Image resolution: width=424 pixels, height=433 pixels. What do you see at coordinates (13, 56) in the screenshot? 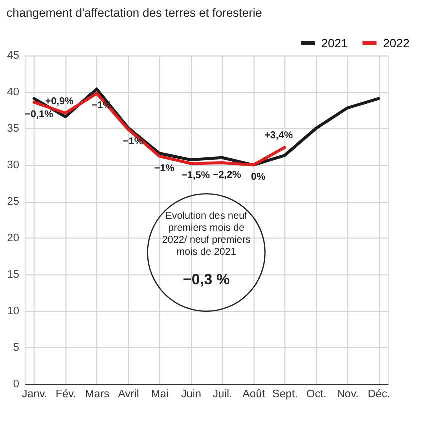
I see `y-tick-label: 45` at bounding box center [13, 56].